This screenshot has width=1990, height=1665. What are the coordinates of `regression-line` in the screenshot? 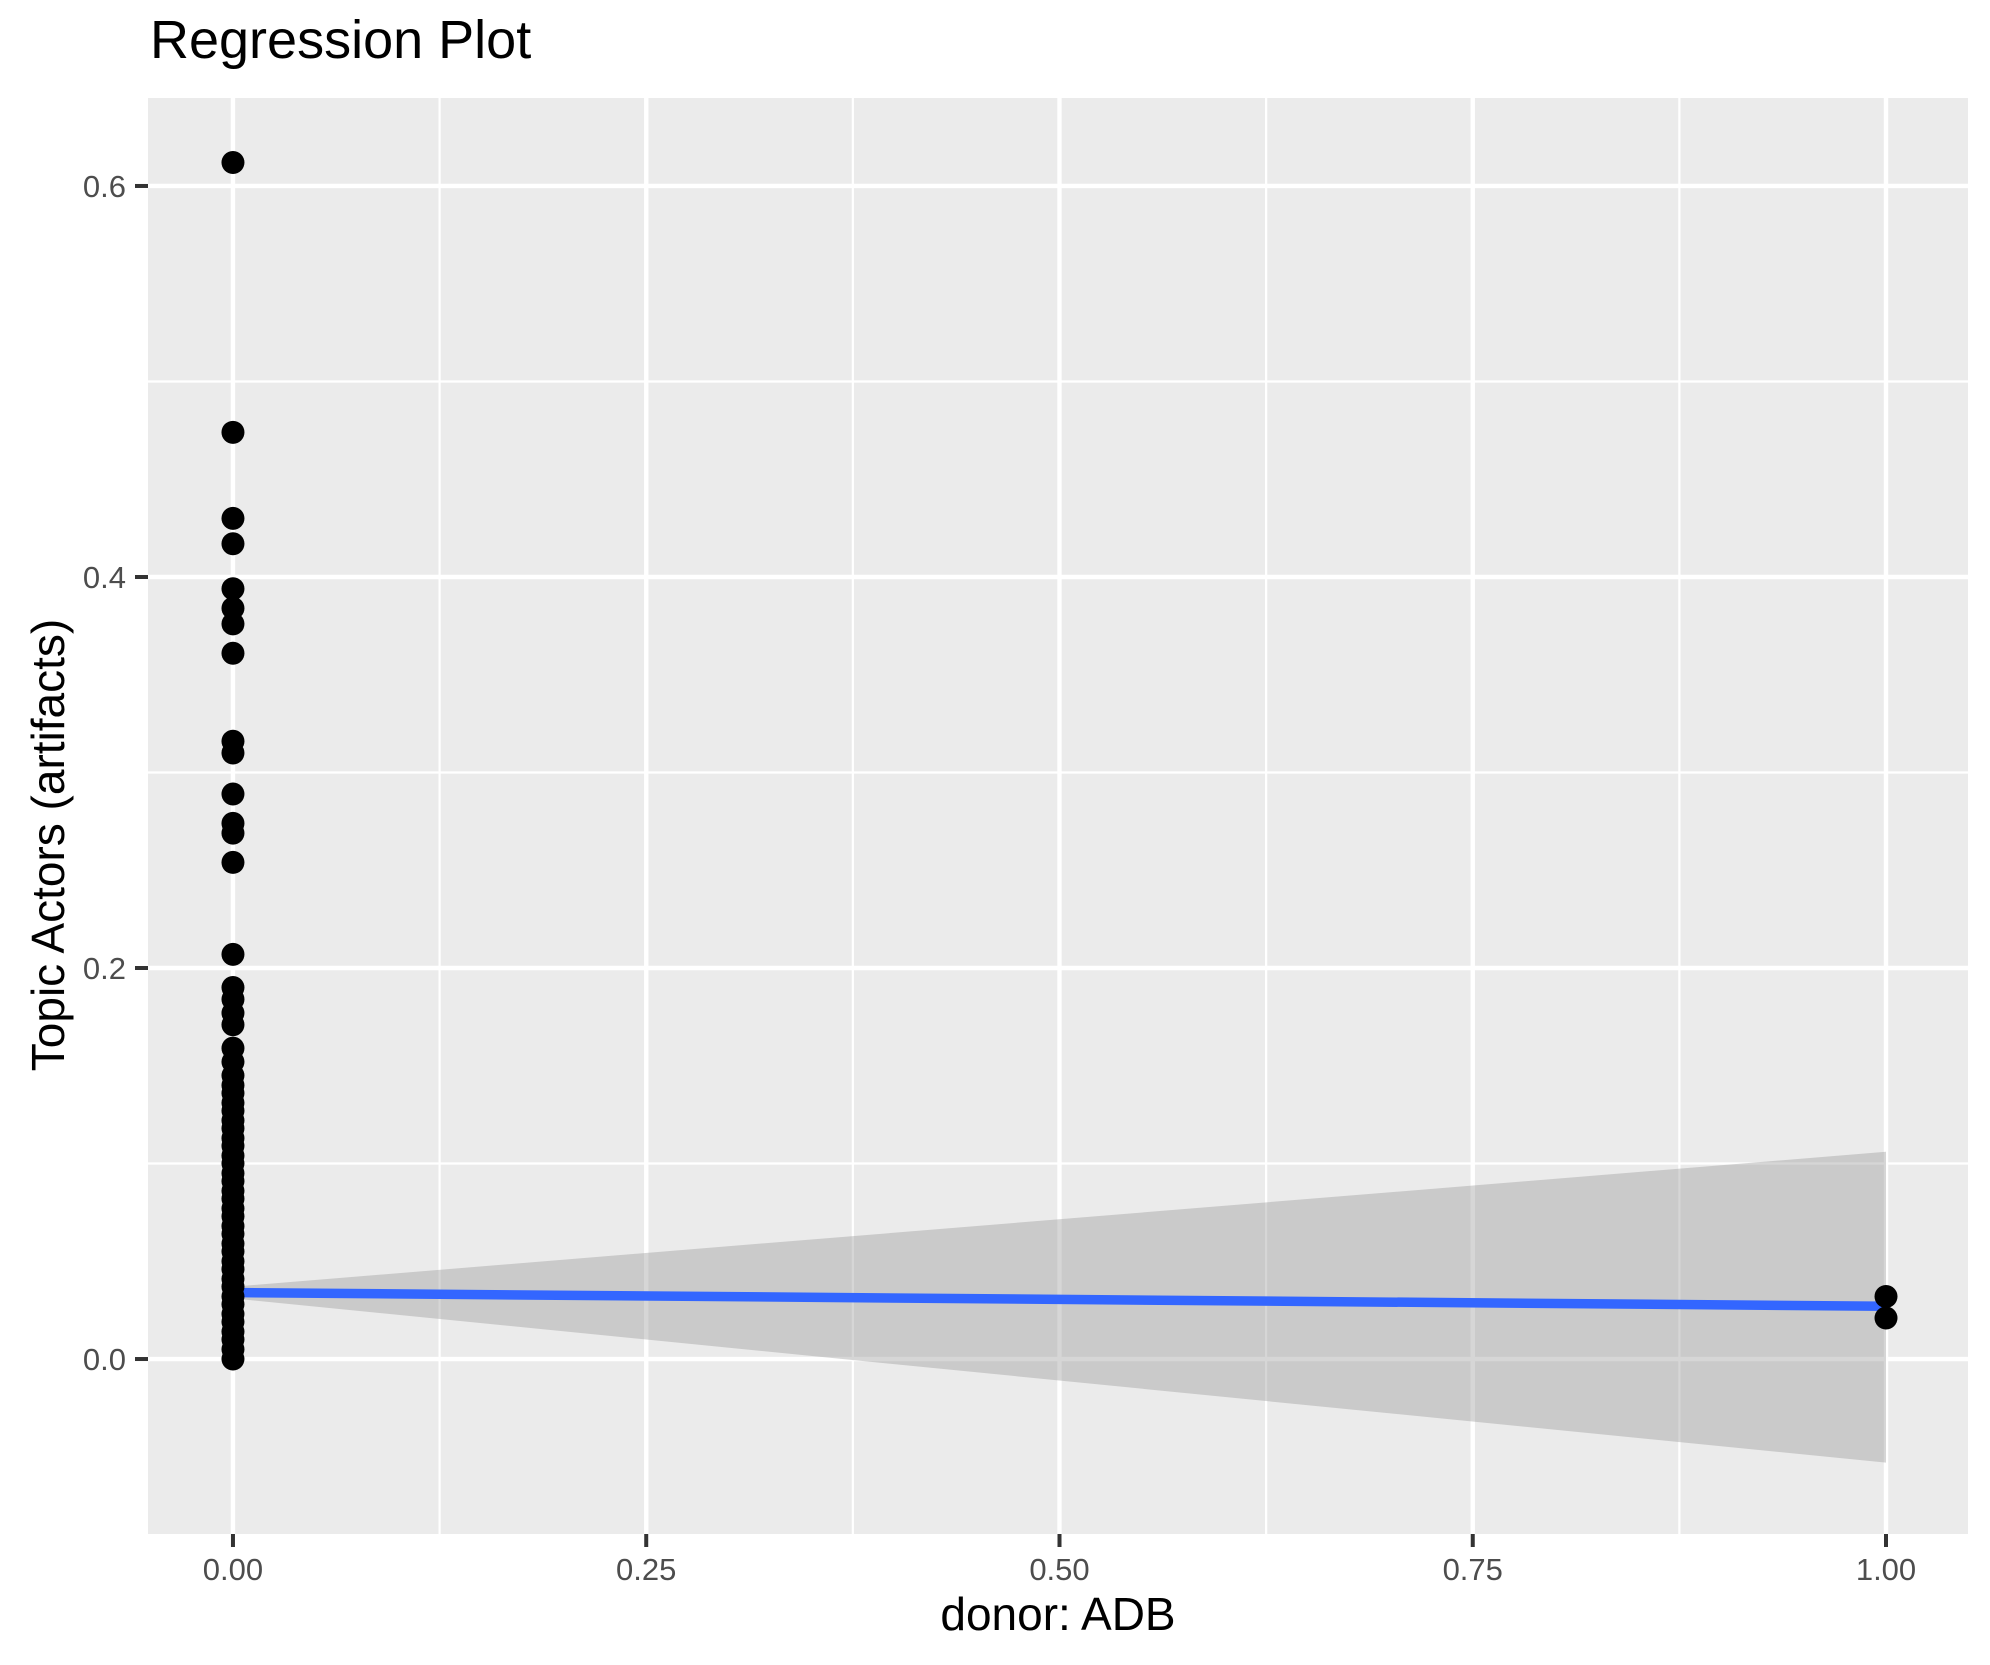 It's located at (1059, 1299).